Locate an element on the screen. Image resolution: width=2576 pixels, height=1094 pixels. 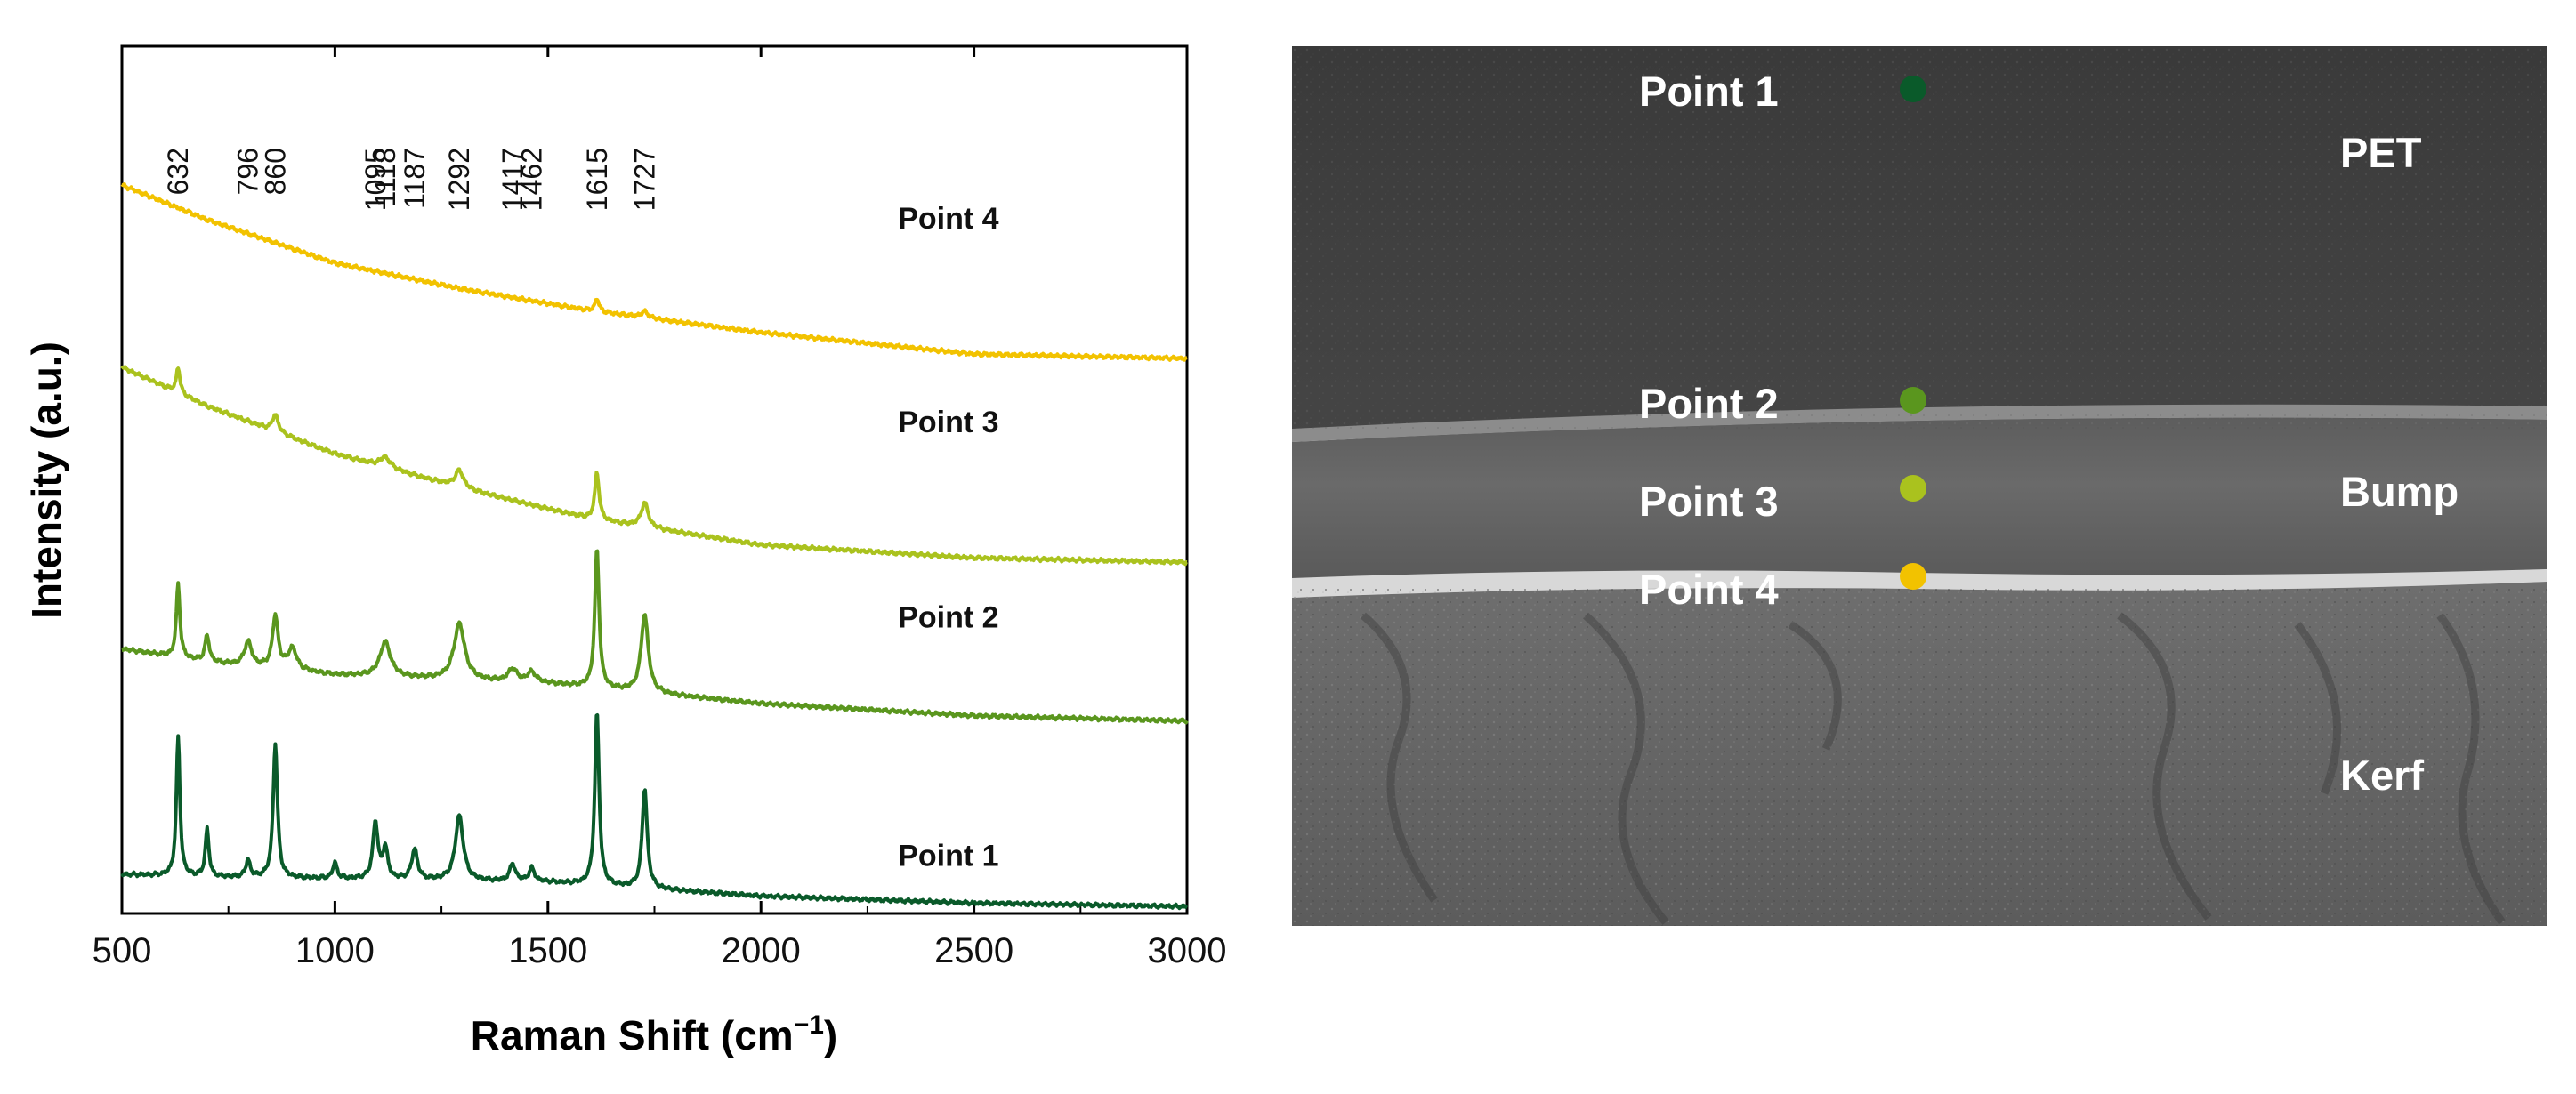
peak-label: 1727 is located at coordinates (644, 180).